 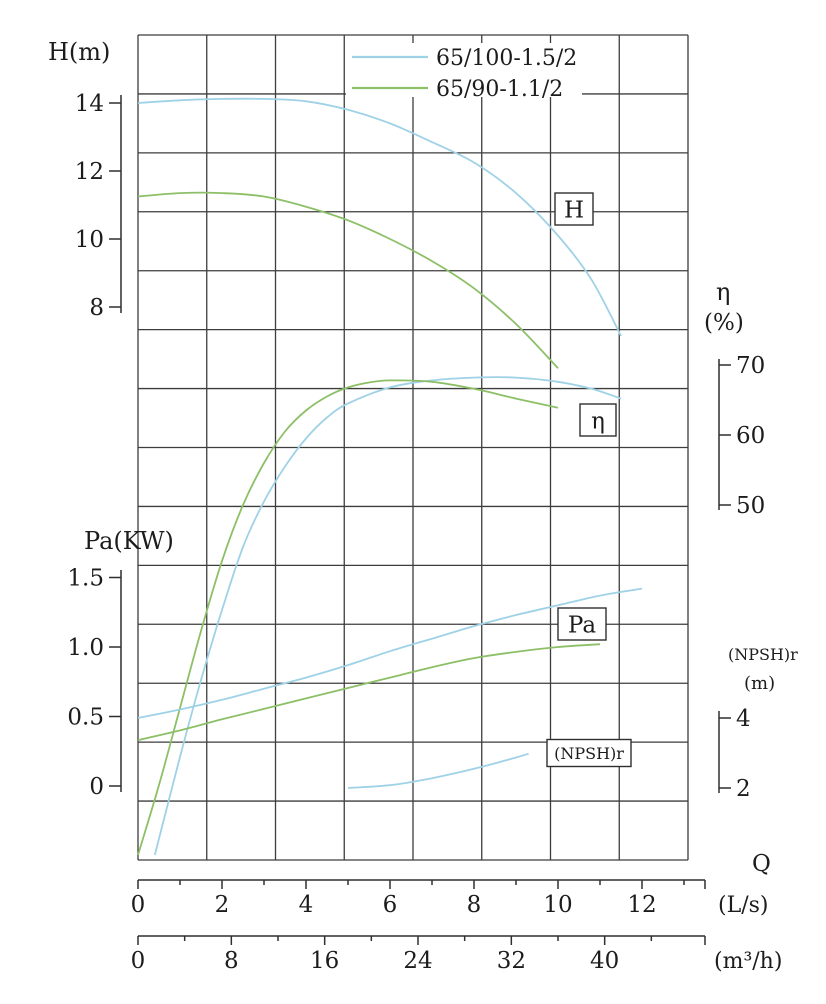 I want to click on flow-ls-tick-label: 0, so click(x=138, y=905).